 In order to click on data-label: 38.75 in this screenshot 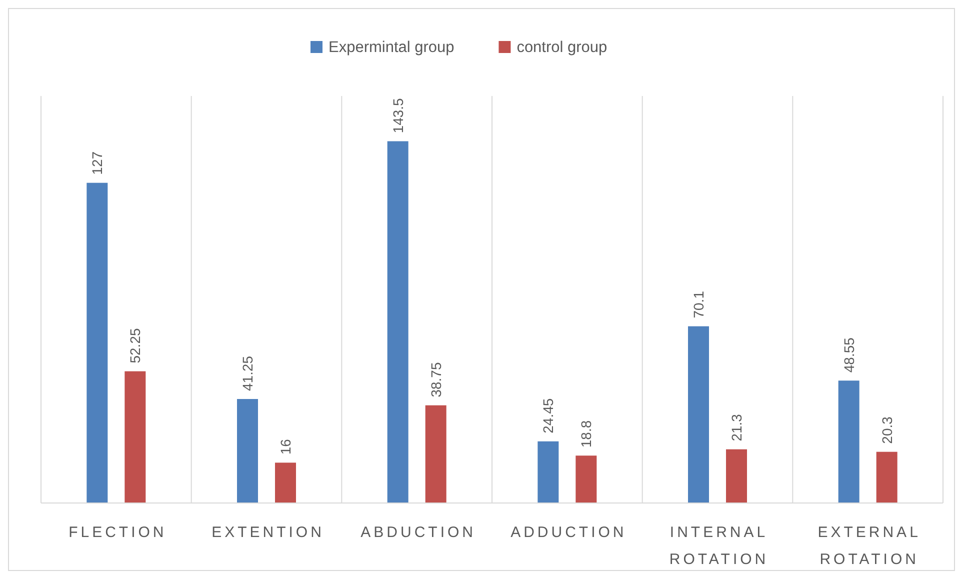, I will do `click(436, 380)`.